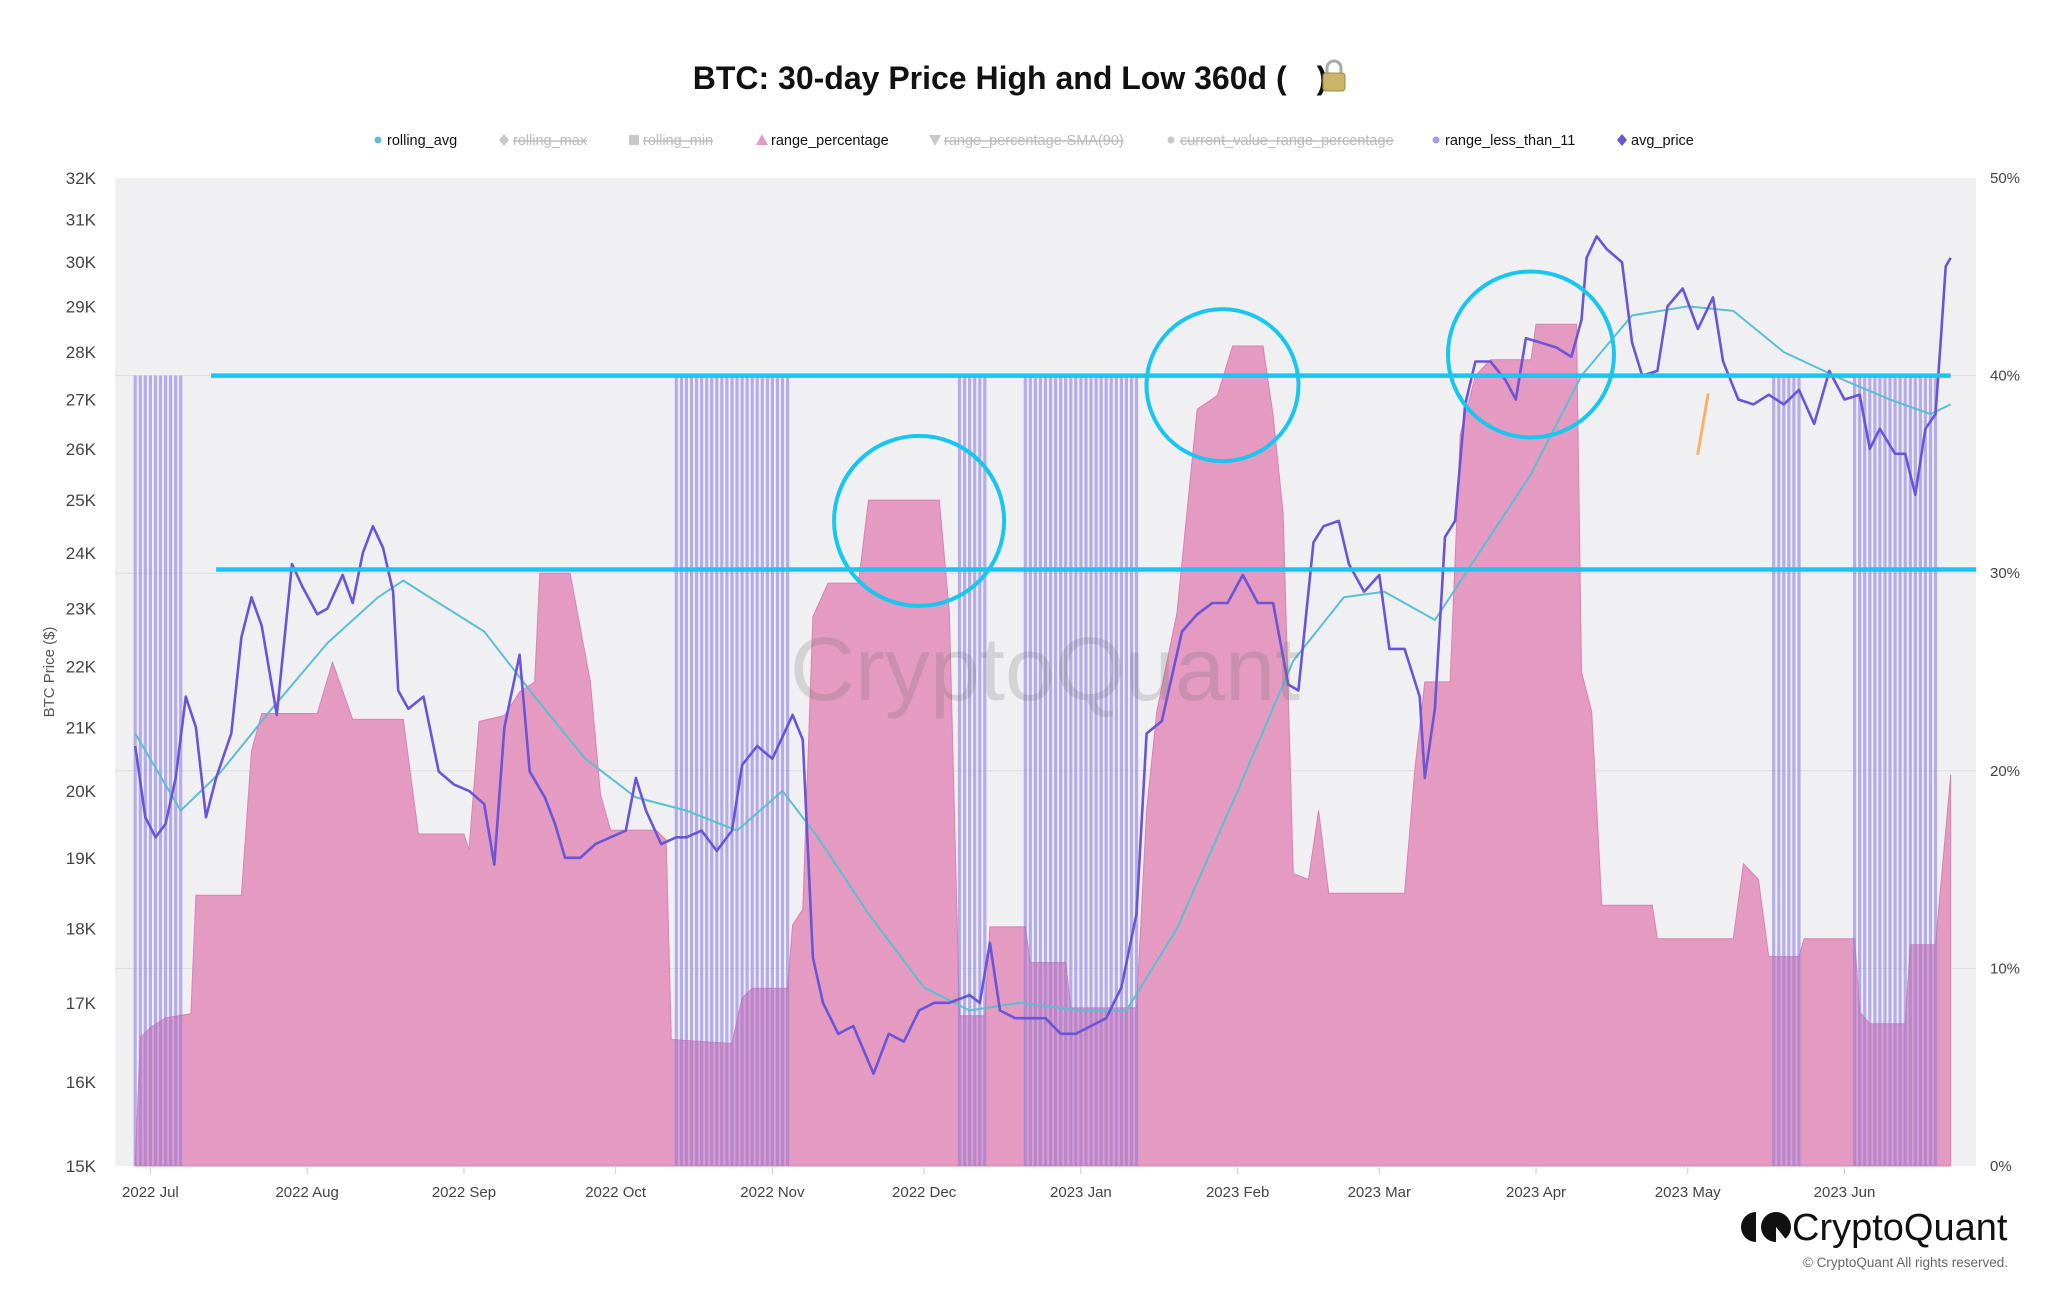 The height and width of the screenshot is (1290, 2048). What do you see at coordinates (2005, 771) in the screenshot?
I see `y2-tick-label: 20%` at bounding box center [2005, 771].